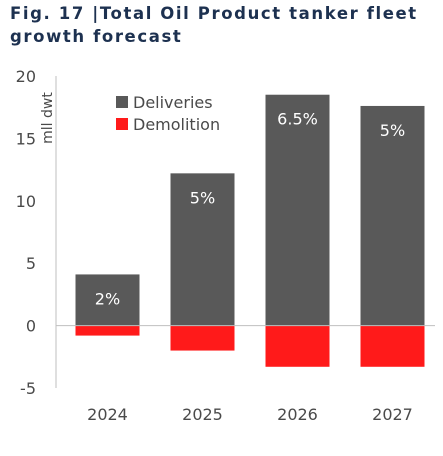 The image size is (443, 456). Describe the element at coordinates (297, 210) in the screenshot. I see `bar-deliveries-2026` at that location.